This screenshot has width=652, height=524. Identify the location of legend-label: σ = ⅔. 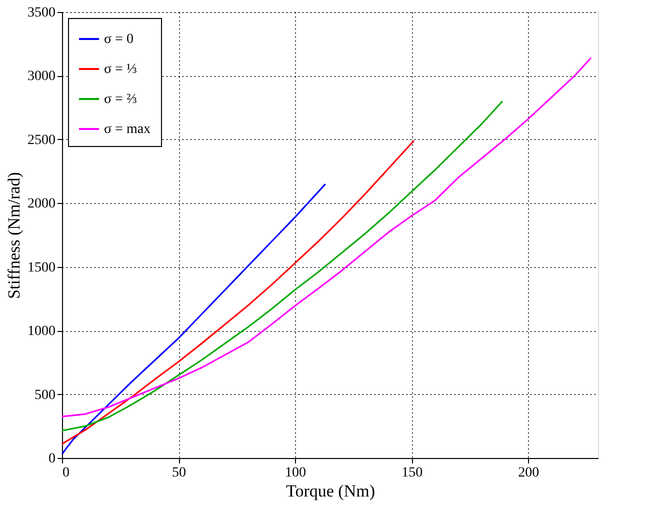
(120, 99).